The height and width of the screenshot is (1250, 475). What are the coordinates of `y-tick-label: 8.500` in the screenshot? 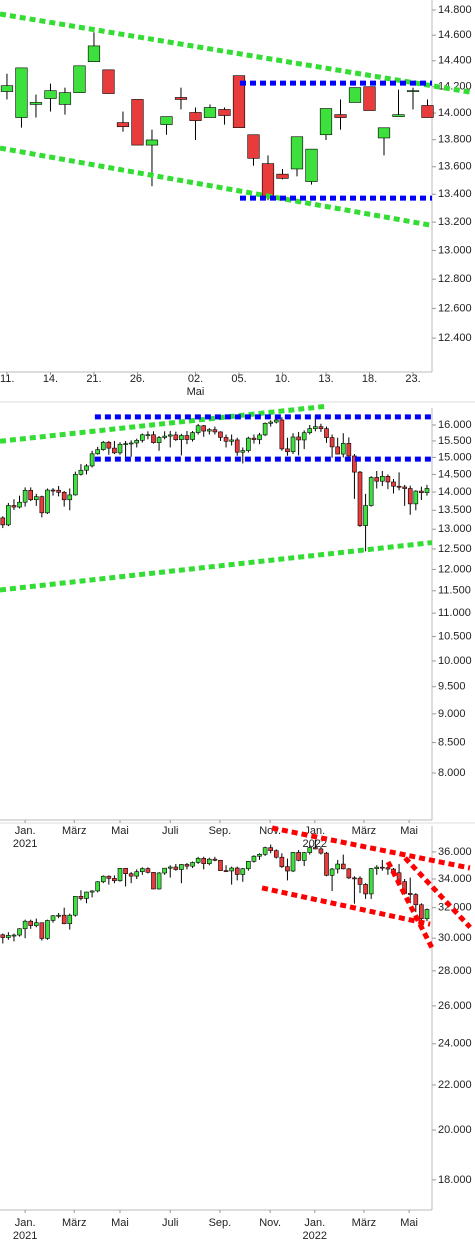 It's located at (452, 742).